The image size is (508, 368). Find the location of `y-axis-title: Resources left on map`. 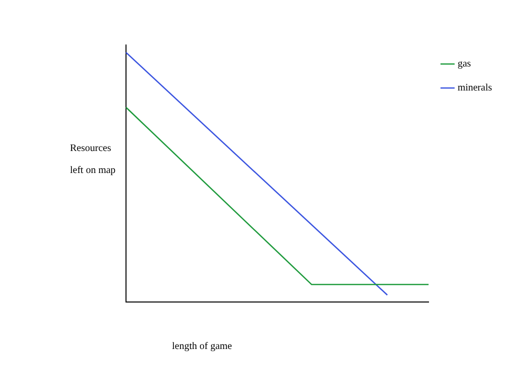

y-axis-title: Resources left on map is located at coordinates (93, 160).